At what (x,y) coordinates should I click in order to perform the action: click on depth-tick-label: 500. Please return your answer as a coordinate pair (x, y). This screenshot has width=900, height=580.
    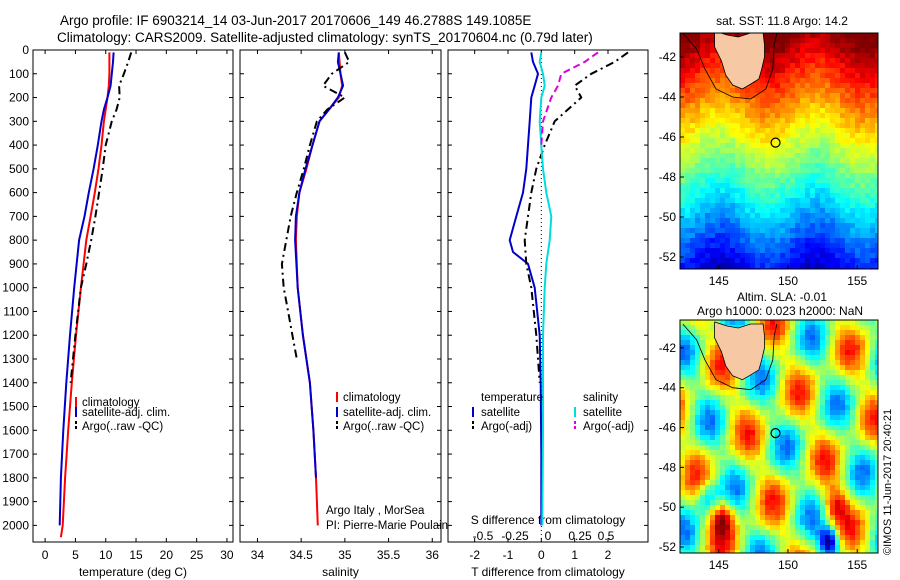
    Looking at the image, I should click on (19, 169).